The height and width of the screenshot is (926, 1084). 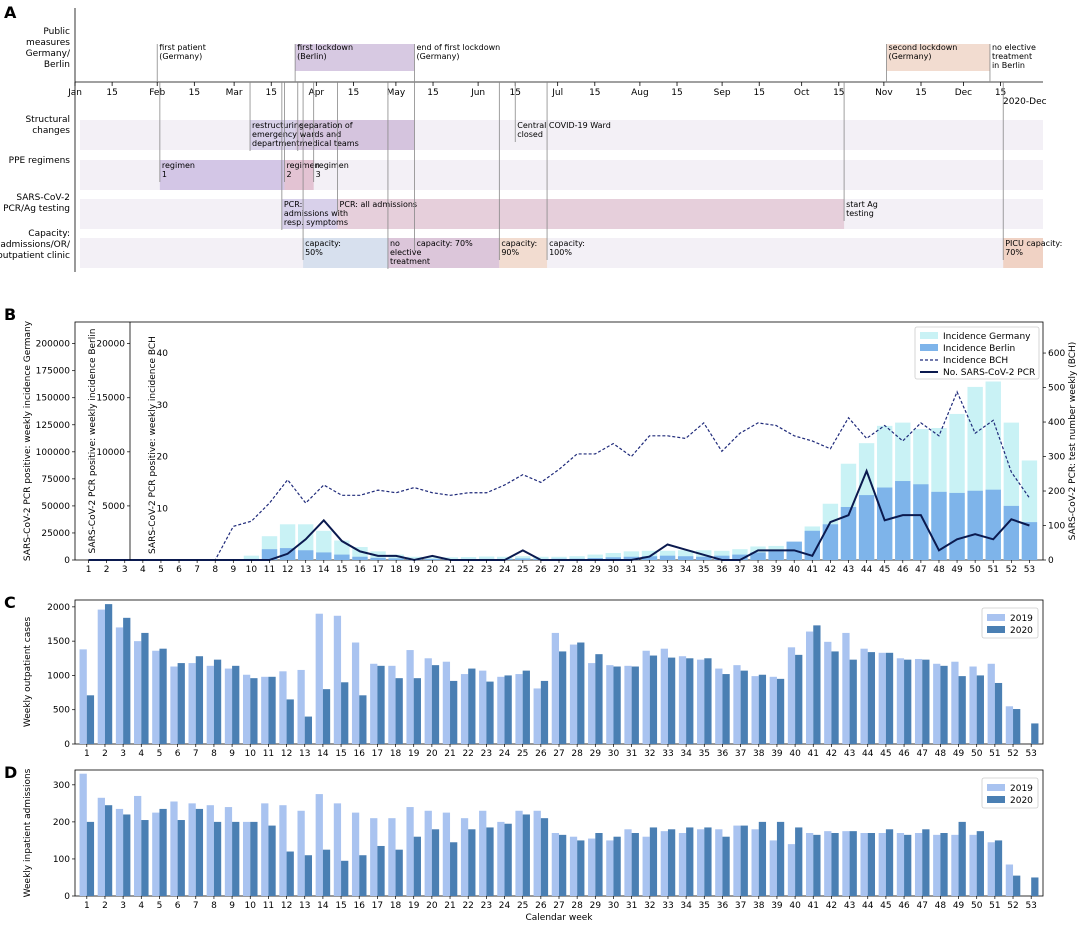 What do you see at coordinates (868, 906) in the screenshot?
I see `chart-d-xtick-label: 44` at bounding box center [868, 906].